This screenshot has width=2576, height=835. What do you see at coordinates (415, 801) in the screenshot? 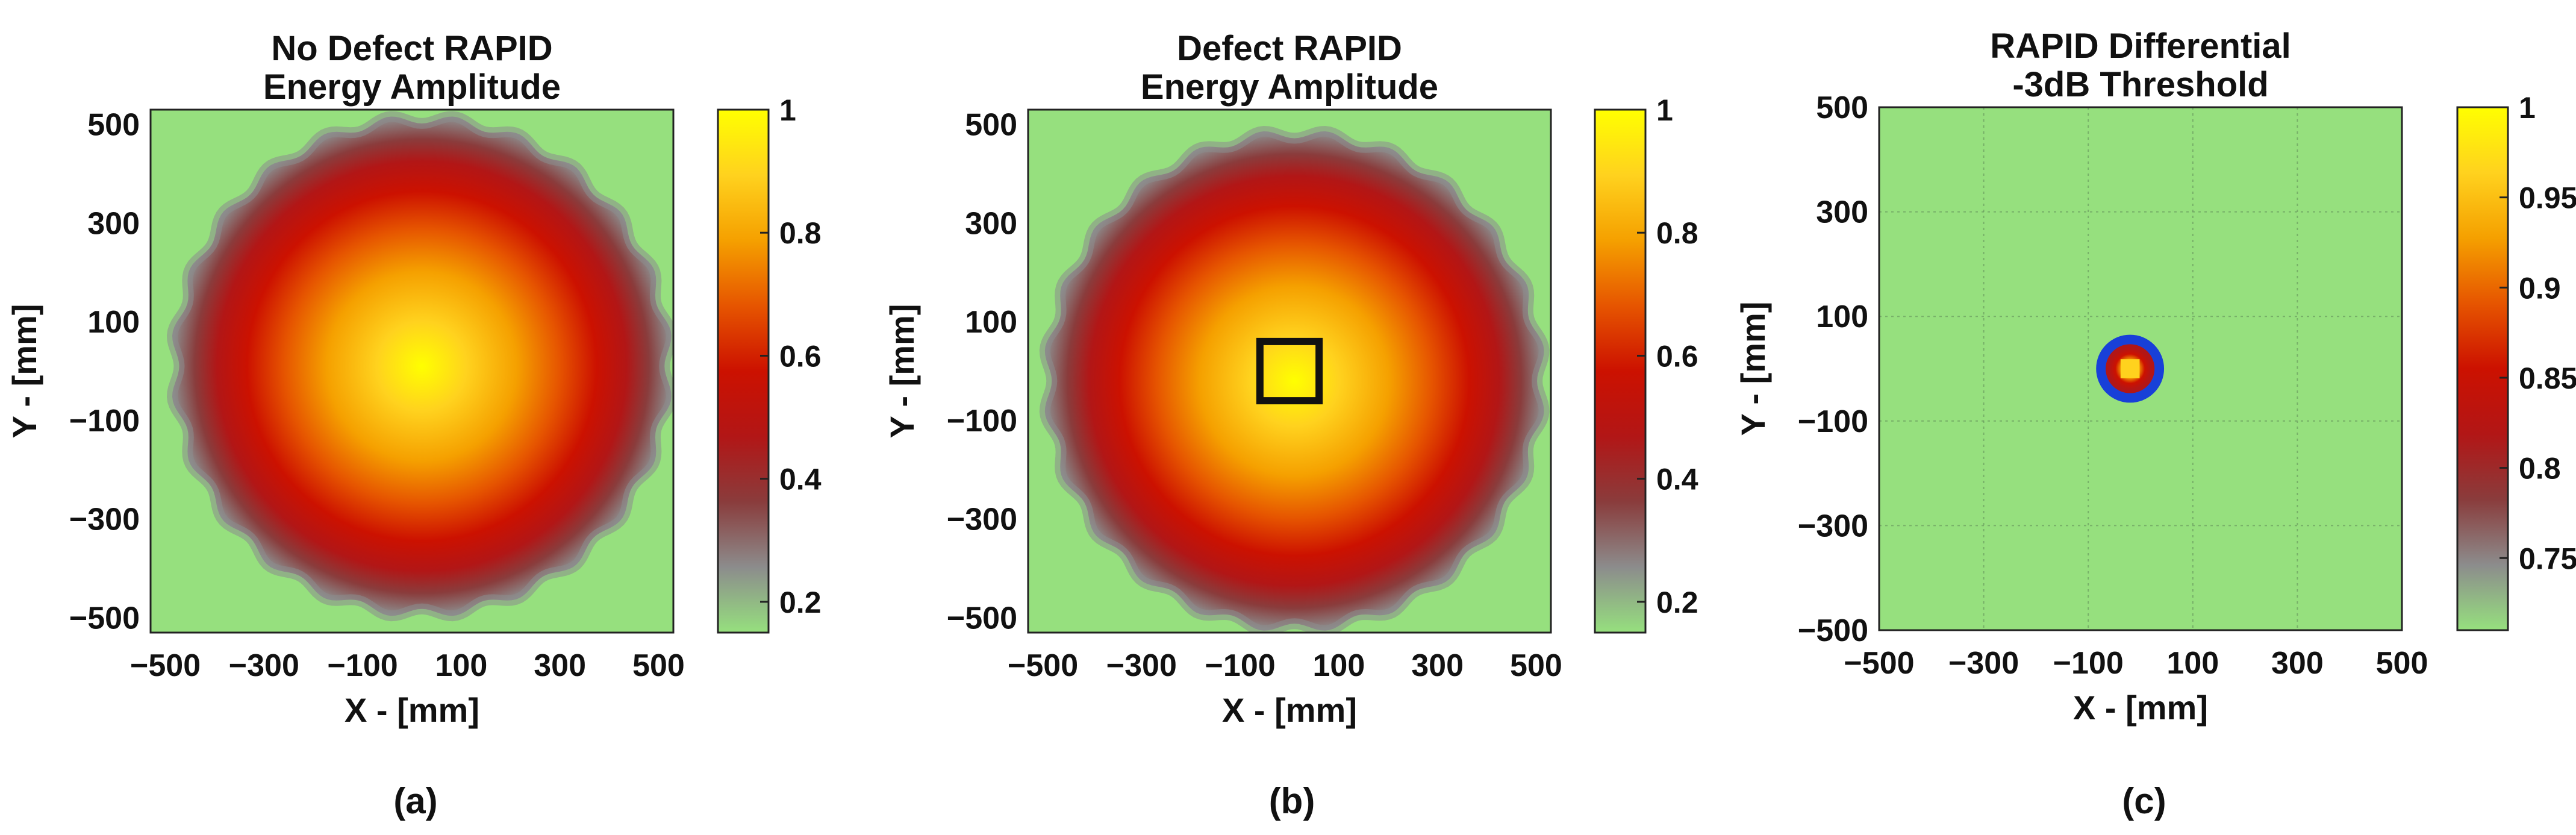
I see `panel-label-a: (a)` at bounding box center [415, 801].